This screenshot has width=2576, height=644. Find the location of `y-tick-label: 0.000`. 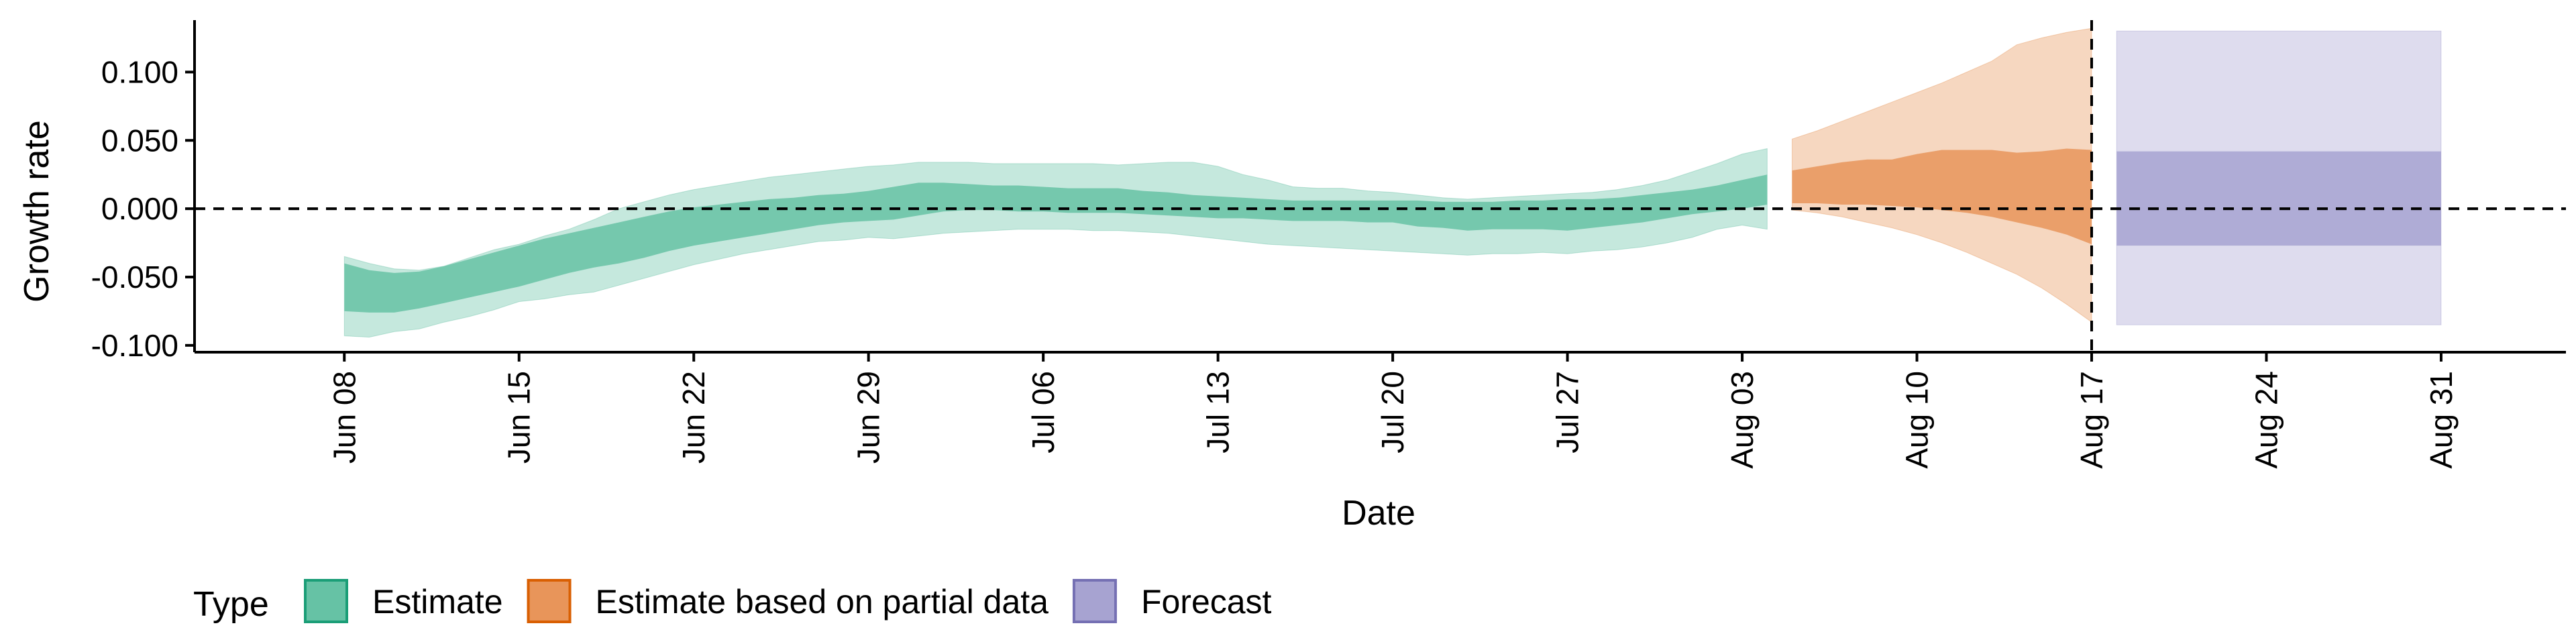

y-tick-label: 0.000 is located at coordinates (139, 208).